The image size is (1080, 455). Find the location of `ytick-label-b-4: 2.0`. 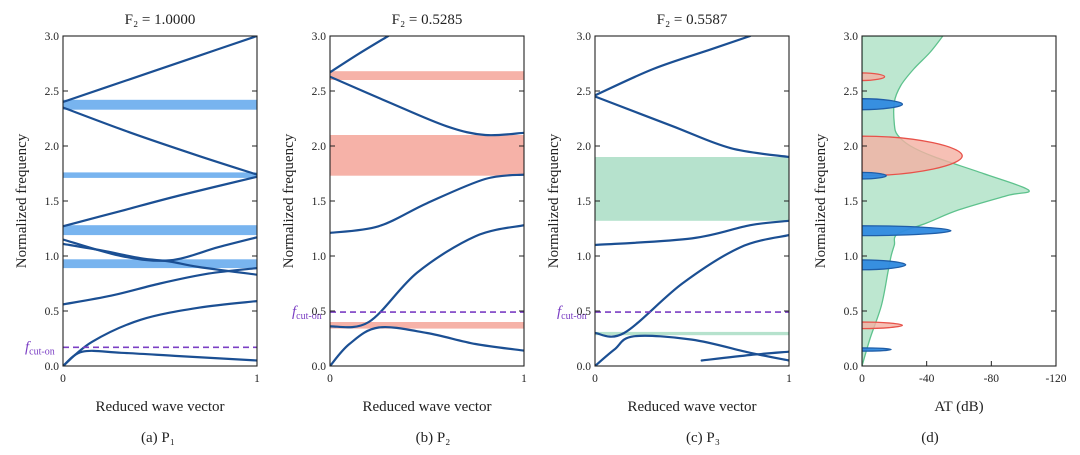

ytick-label-b-4: 2.0 is located at coordinates (319, 147).